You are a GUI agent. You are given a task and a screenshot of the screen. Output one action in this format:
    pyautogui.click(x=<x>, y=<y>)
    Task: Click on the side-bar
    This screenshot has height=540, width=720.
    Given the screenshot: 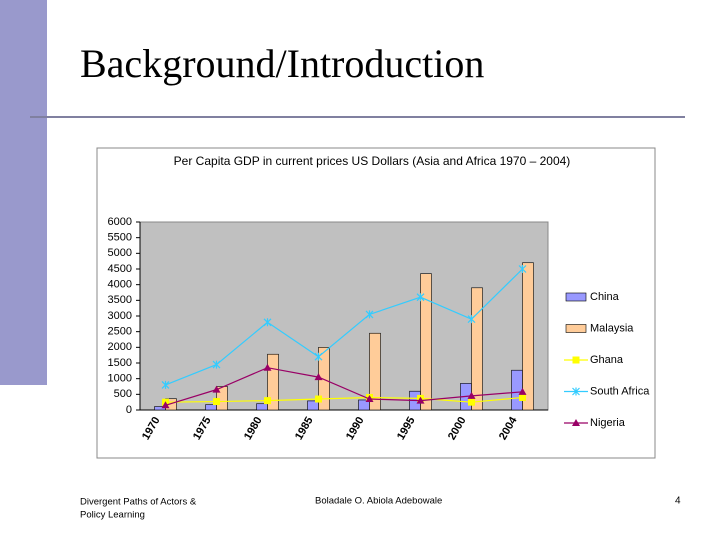 What is the action you would take?
    pyautogui.click(x=23, y=192)
    